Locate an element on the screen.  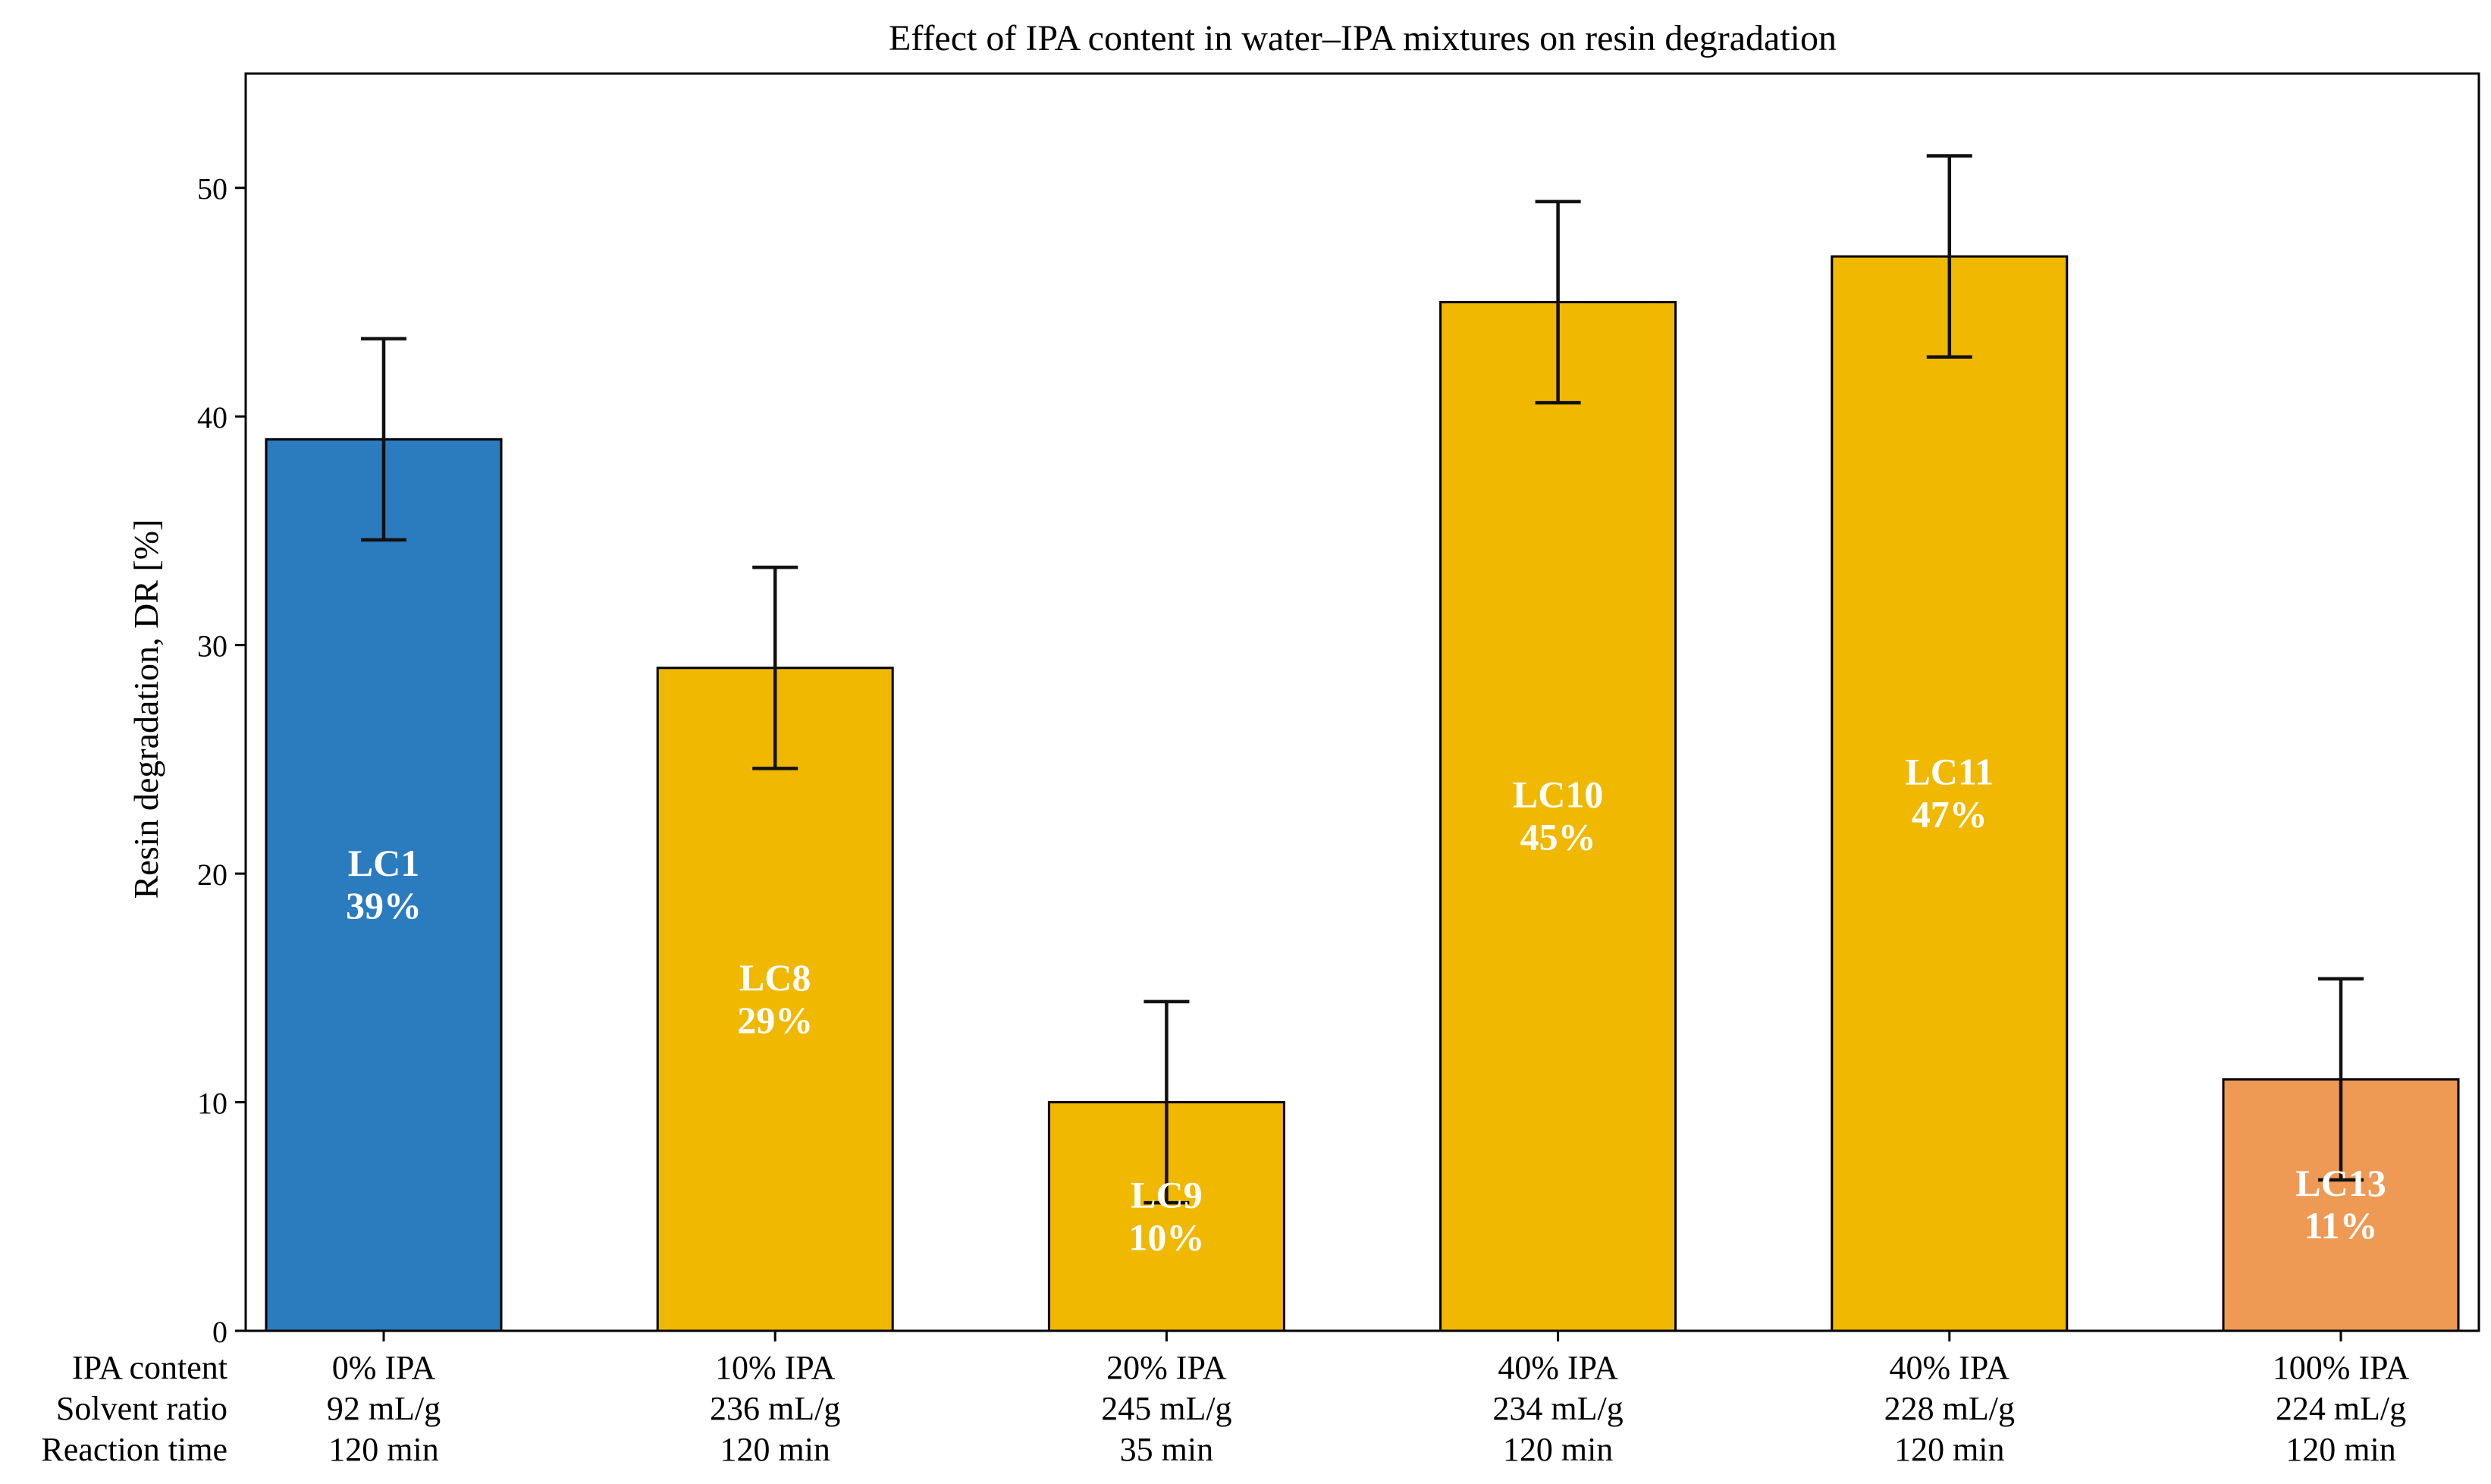
bar-lc8 is located at coordinates (775, 999).